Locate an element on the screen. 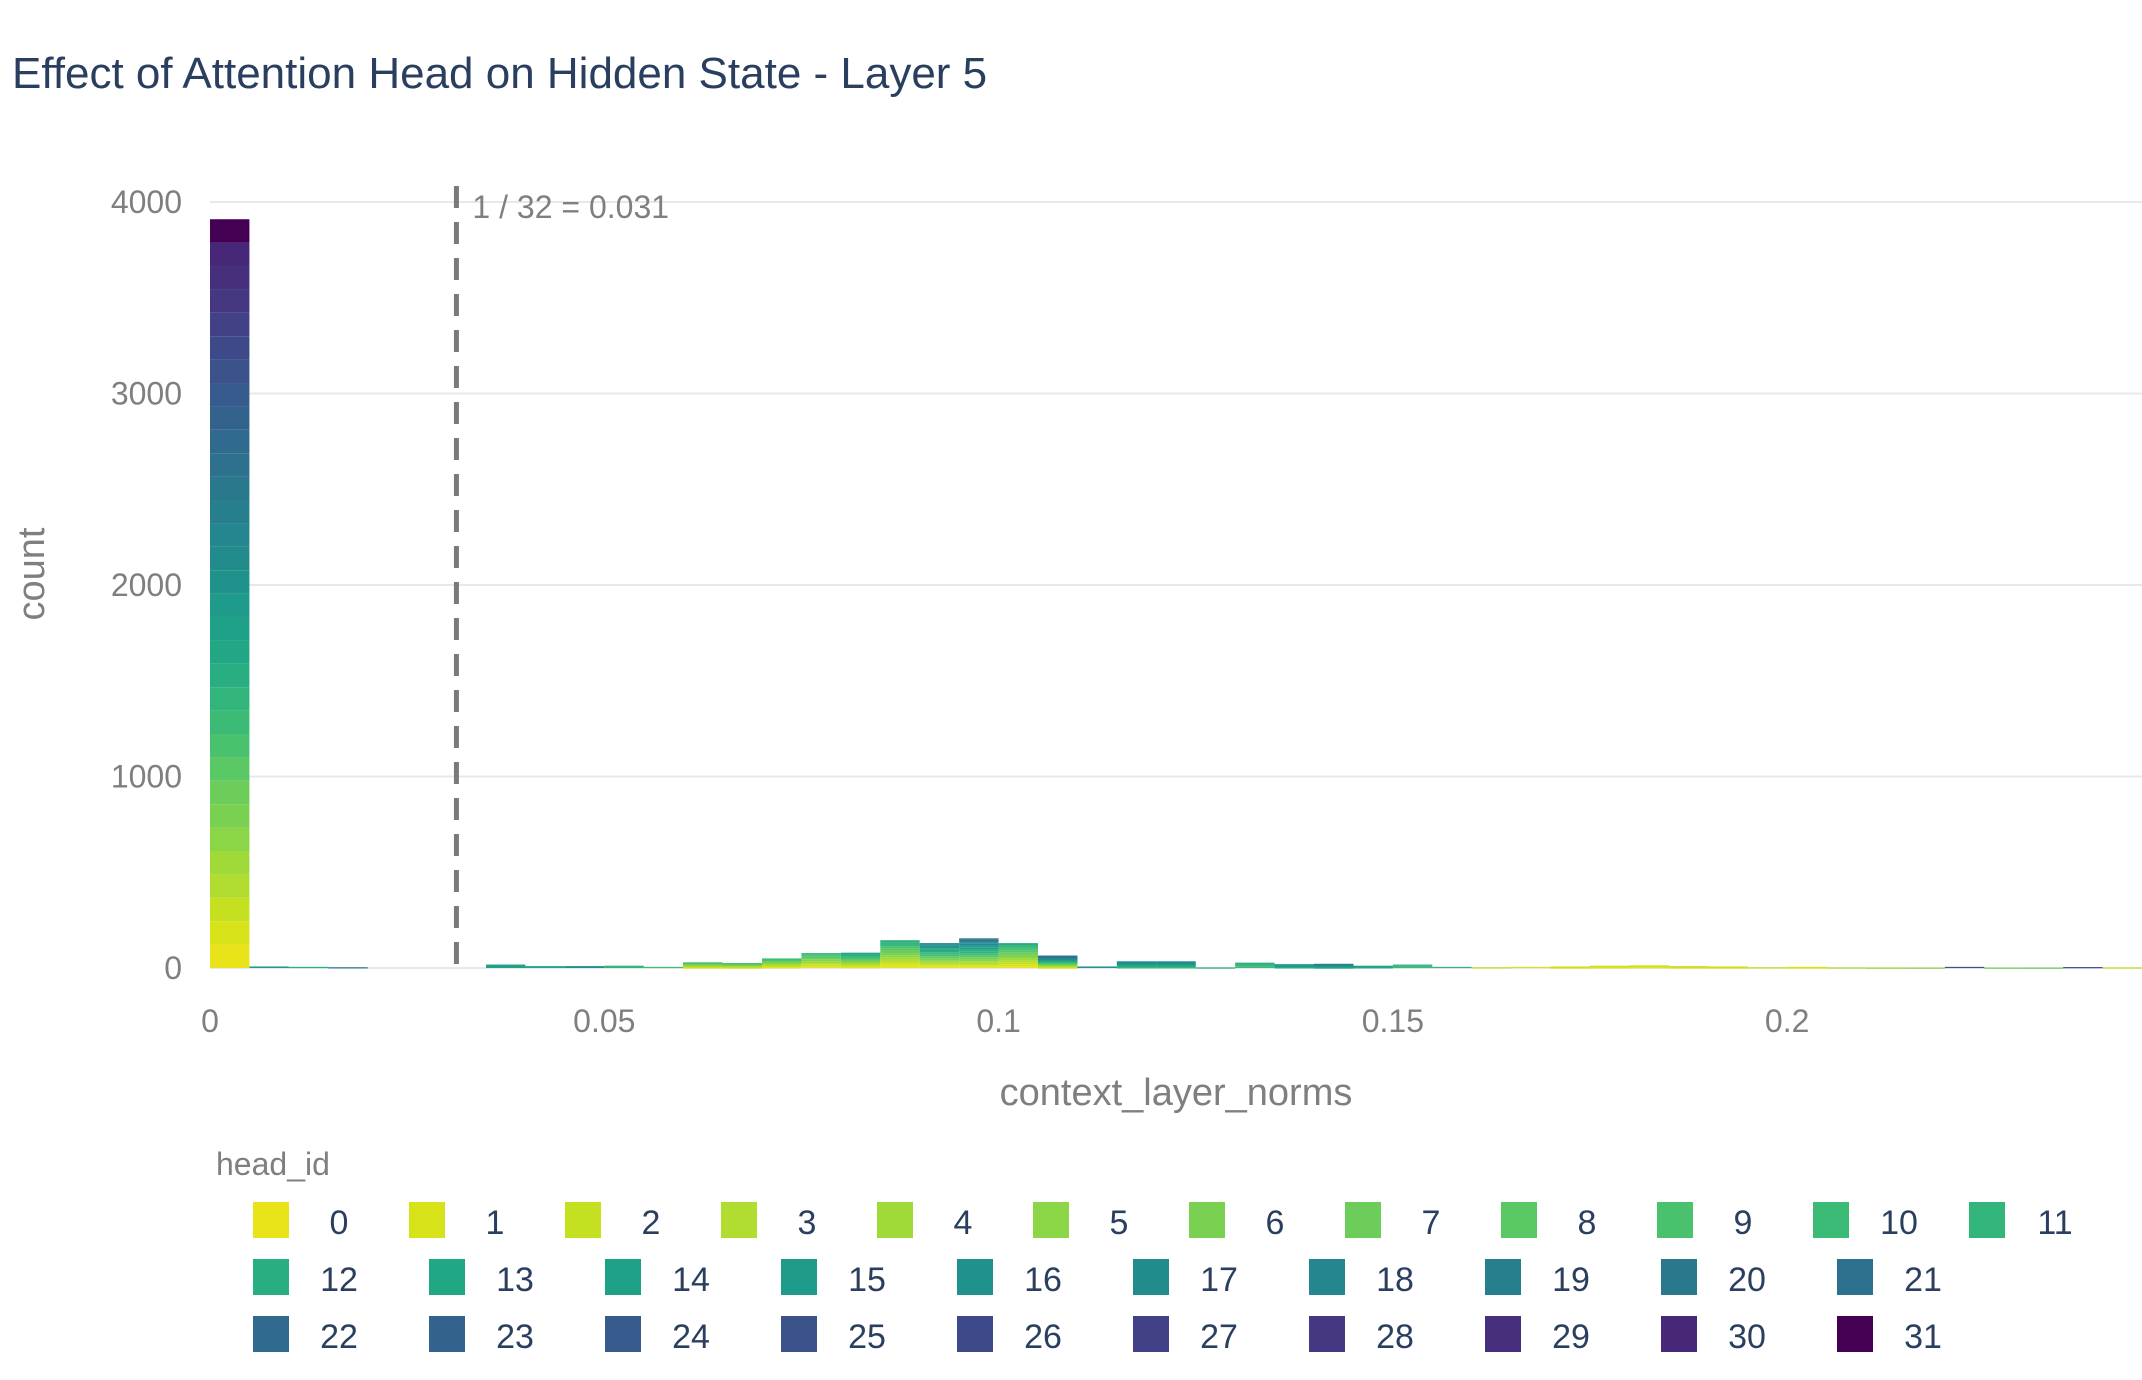 Image resolution: width=2142 pixels, height=1380 pixels. legend-item-head-23: 23 is located at coordinates (481, 1336).